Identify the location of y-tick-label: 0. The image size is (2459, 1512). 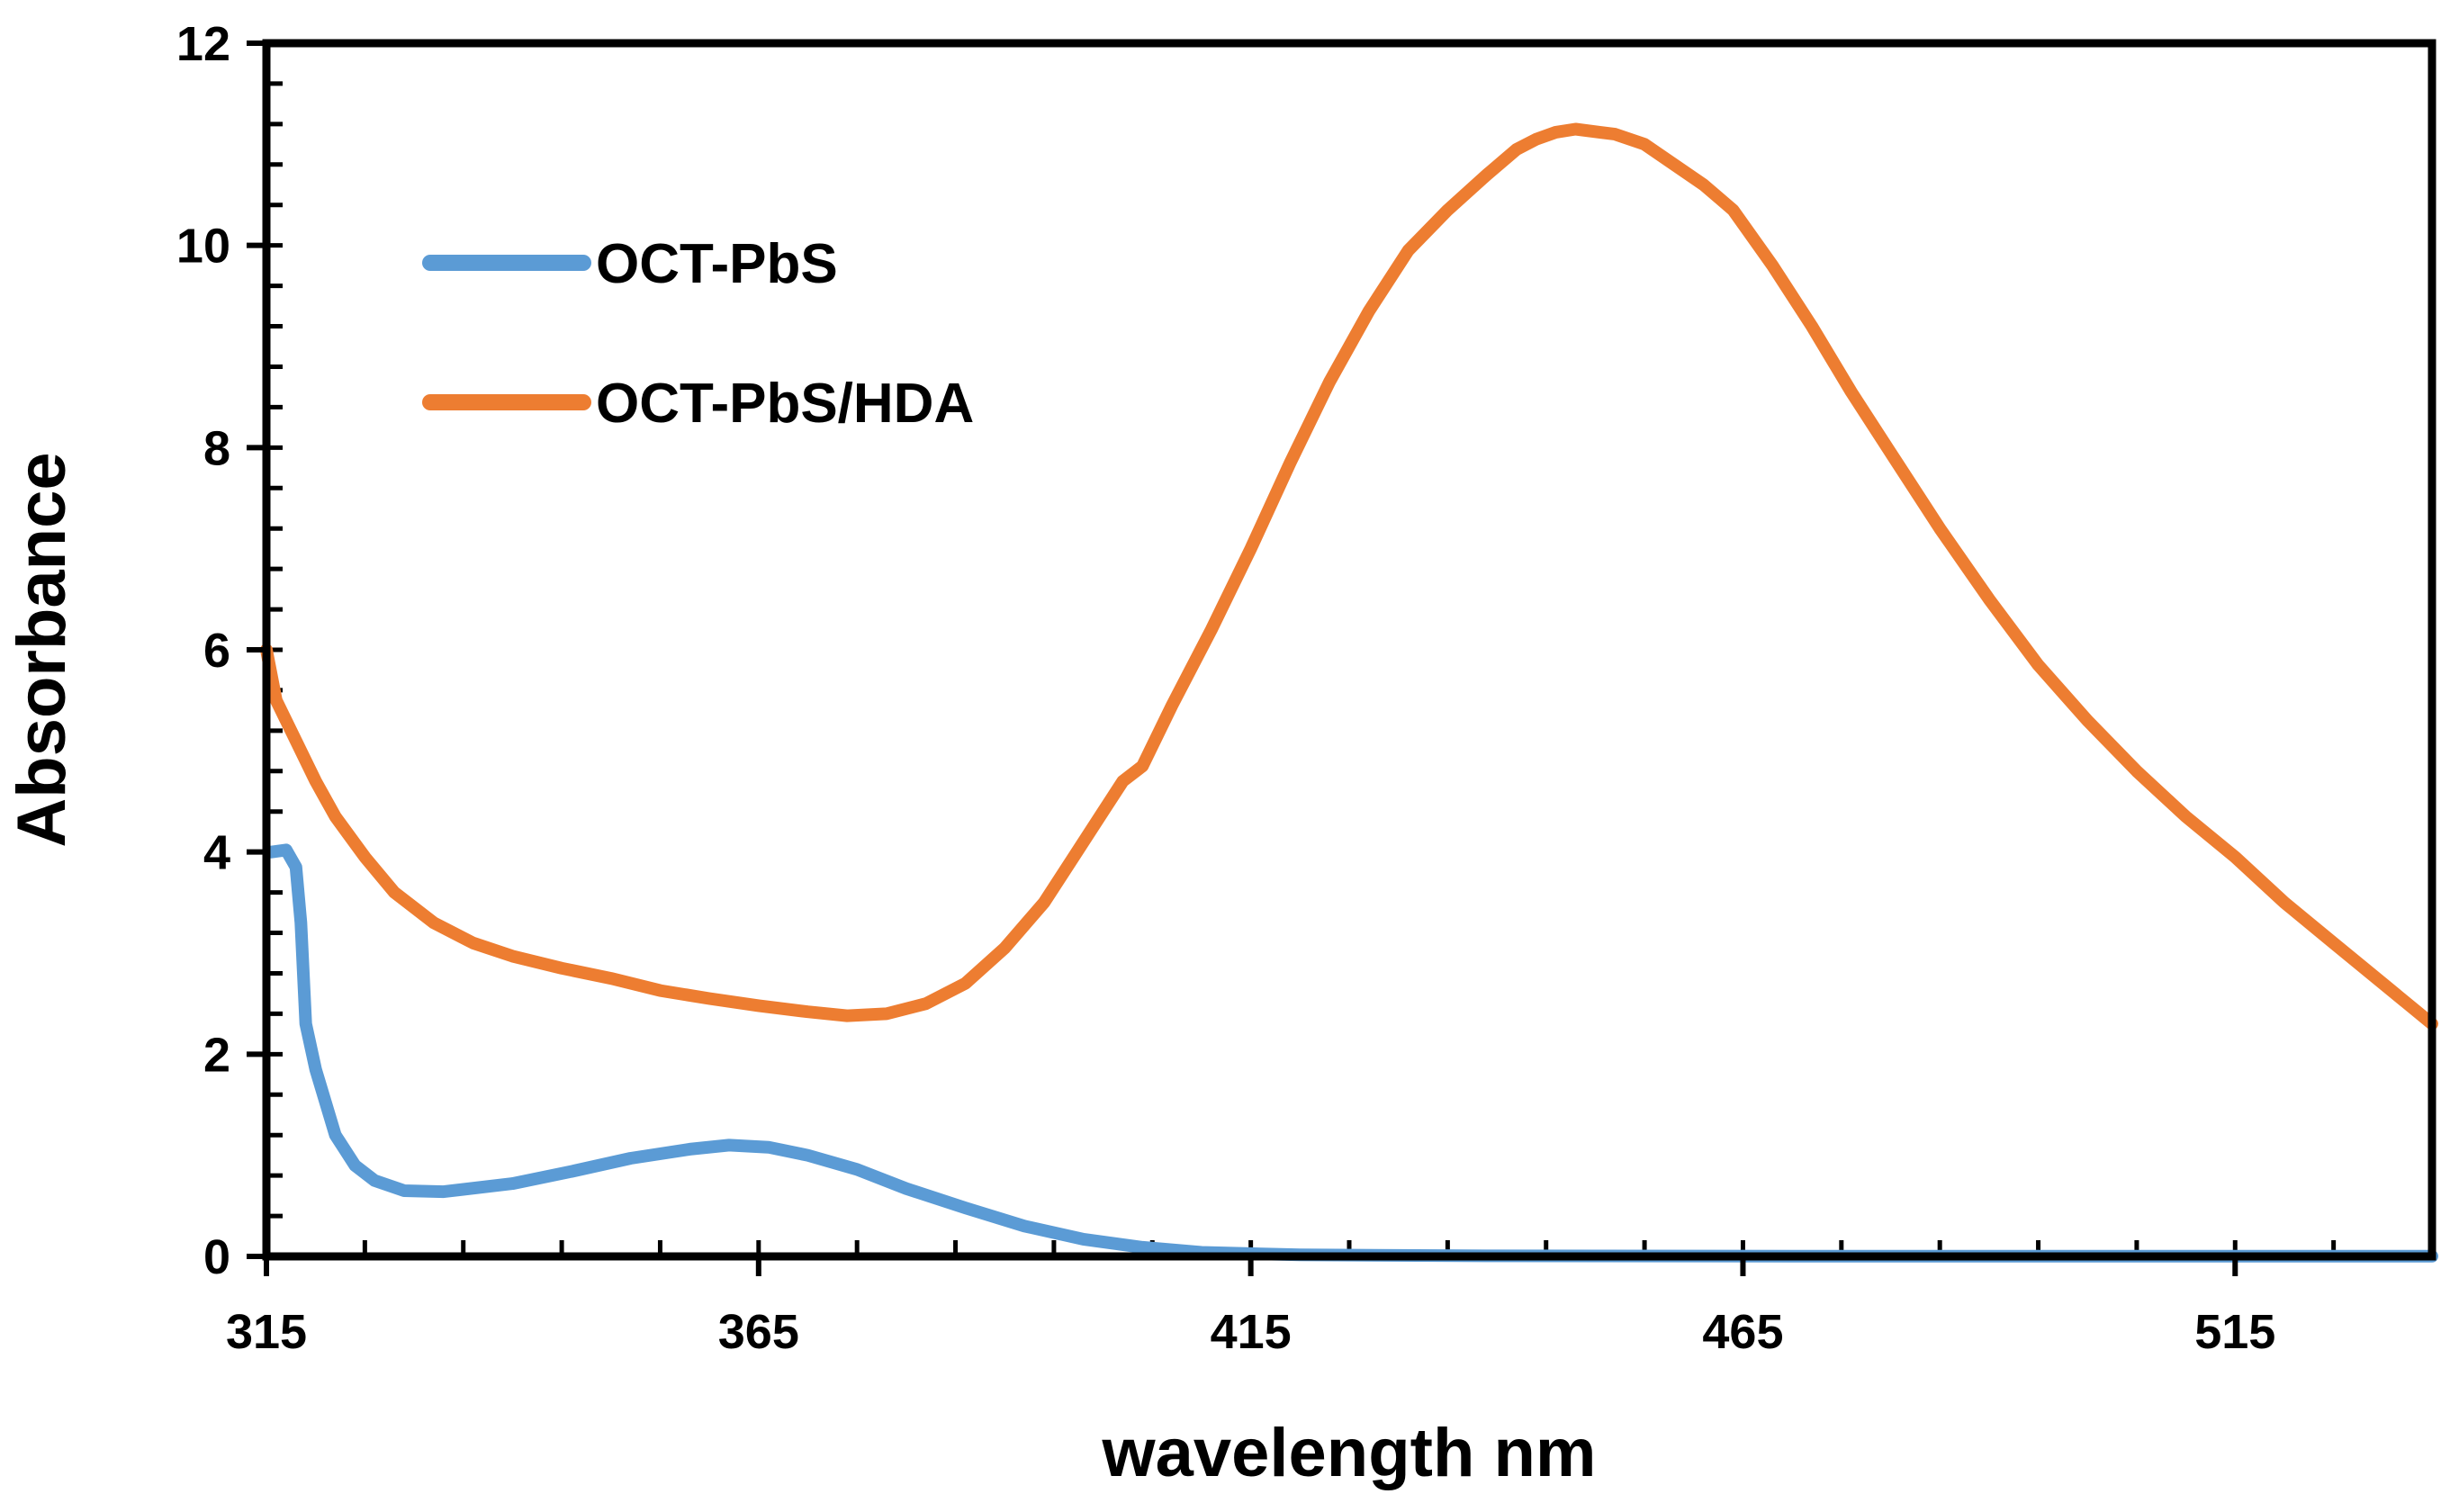
(217, 1257).